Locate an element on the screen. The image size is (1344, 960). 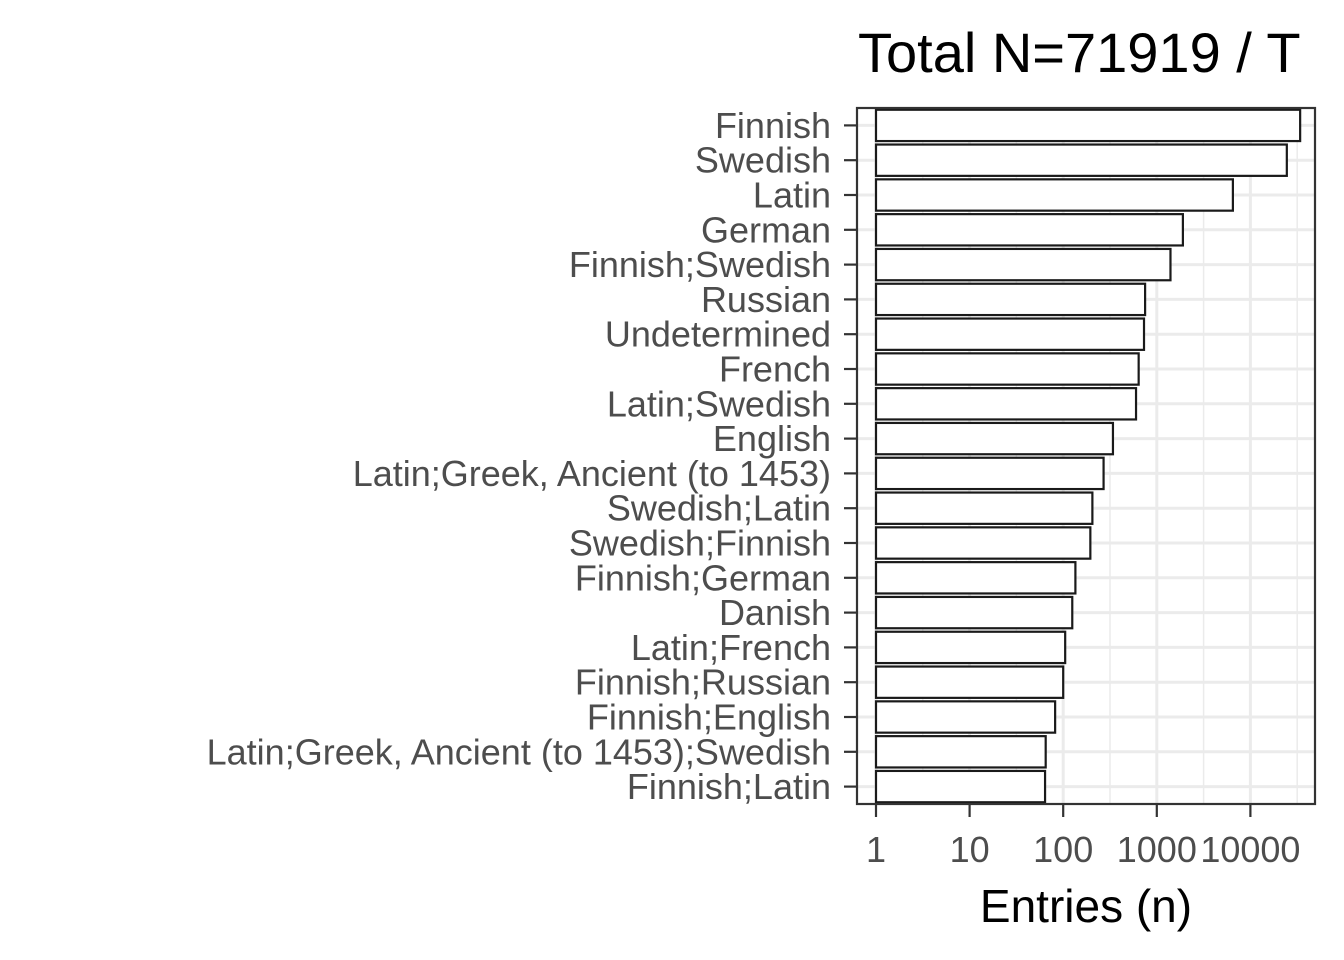
category-label: Latin;Swedish is located at coordinates (719, 403).